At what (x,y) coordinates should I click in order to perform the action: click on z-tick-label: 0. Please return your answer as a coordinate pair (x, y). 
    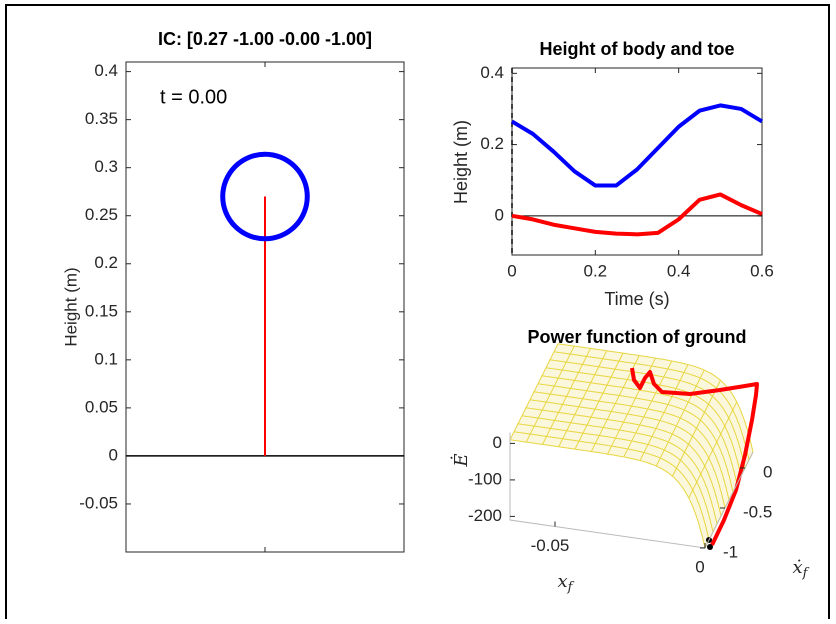
    Looking at the image, I should click on (497, 442).